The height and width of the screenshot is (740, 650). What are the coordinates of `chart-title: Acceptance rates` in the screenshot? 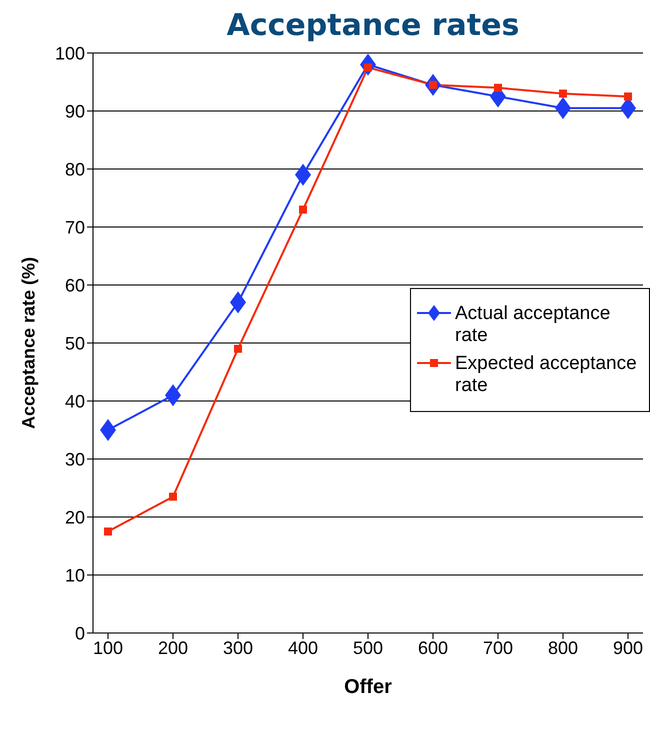 It's located at (373, 25).